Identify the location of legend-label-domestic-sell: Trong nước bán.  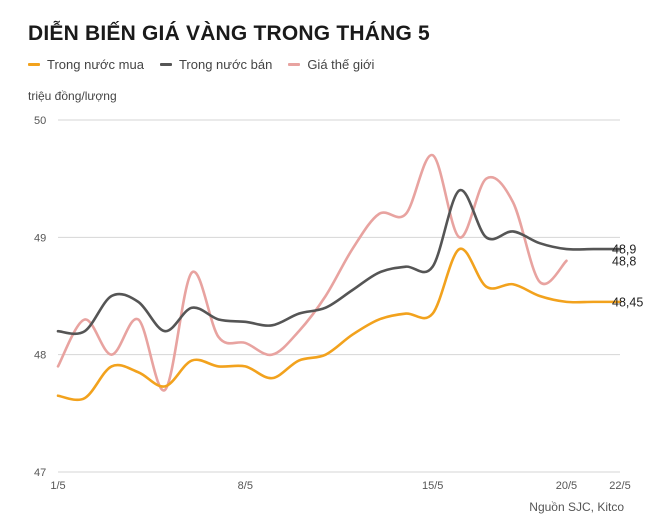
(225, 64).